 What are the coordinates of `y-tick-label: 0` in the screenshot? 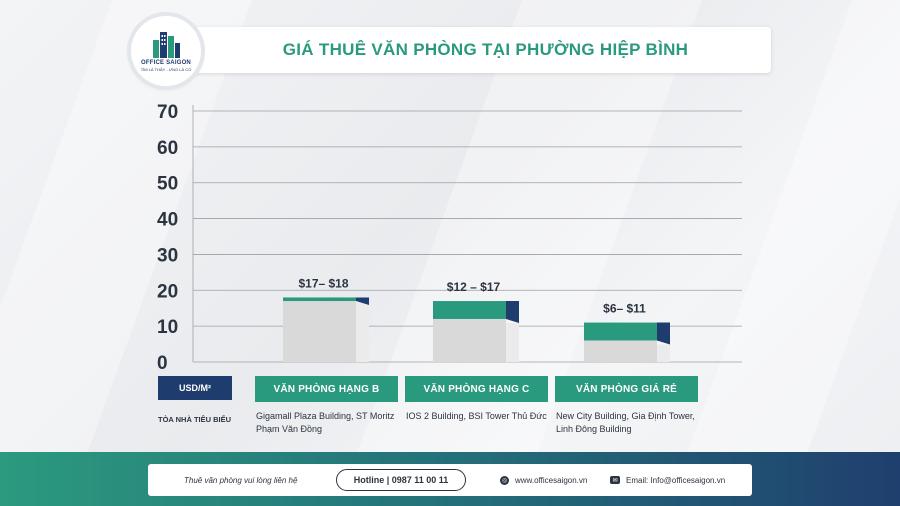 It's located at (162, 363).